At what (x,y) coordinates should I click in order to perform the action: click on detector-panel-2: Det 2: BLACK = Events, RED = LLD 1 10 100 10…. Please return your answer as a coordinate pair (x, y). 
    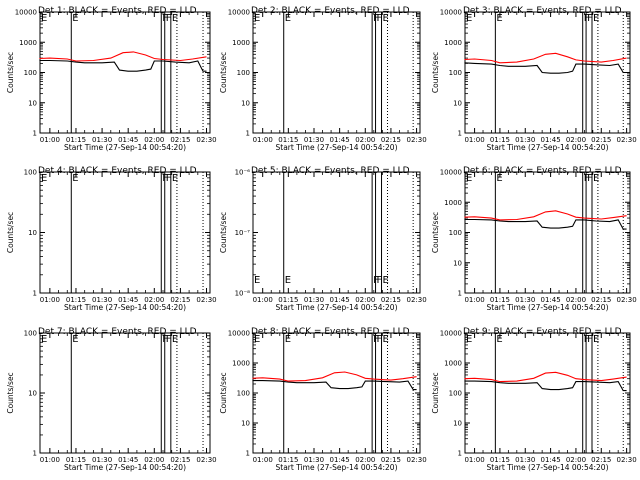
    Looking at the image, I should click on (323, 79).